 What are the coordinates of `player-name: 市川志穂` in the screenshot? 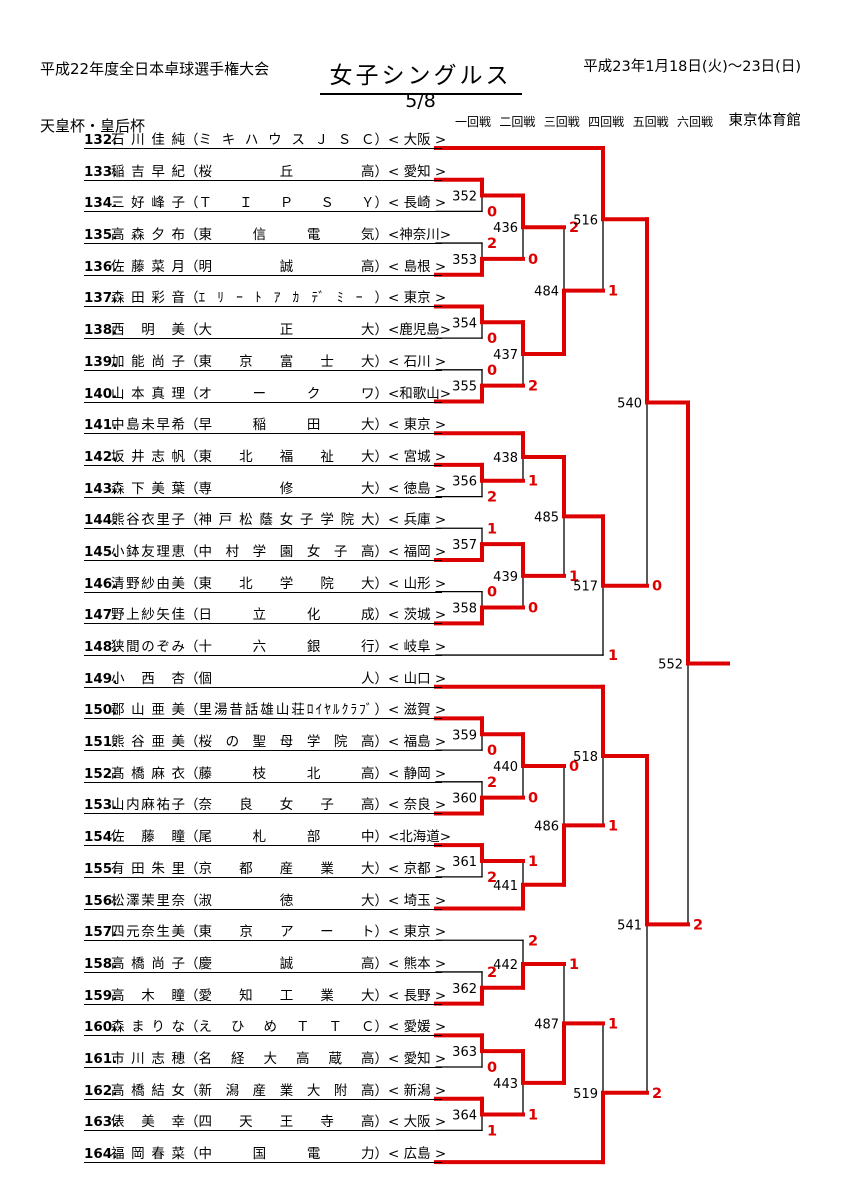 It's located at (148, 1059).